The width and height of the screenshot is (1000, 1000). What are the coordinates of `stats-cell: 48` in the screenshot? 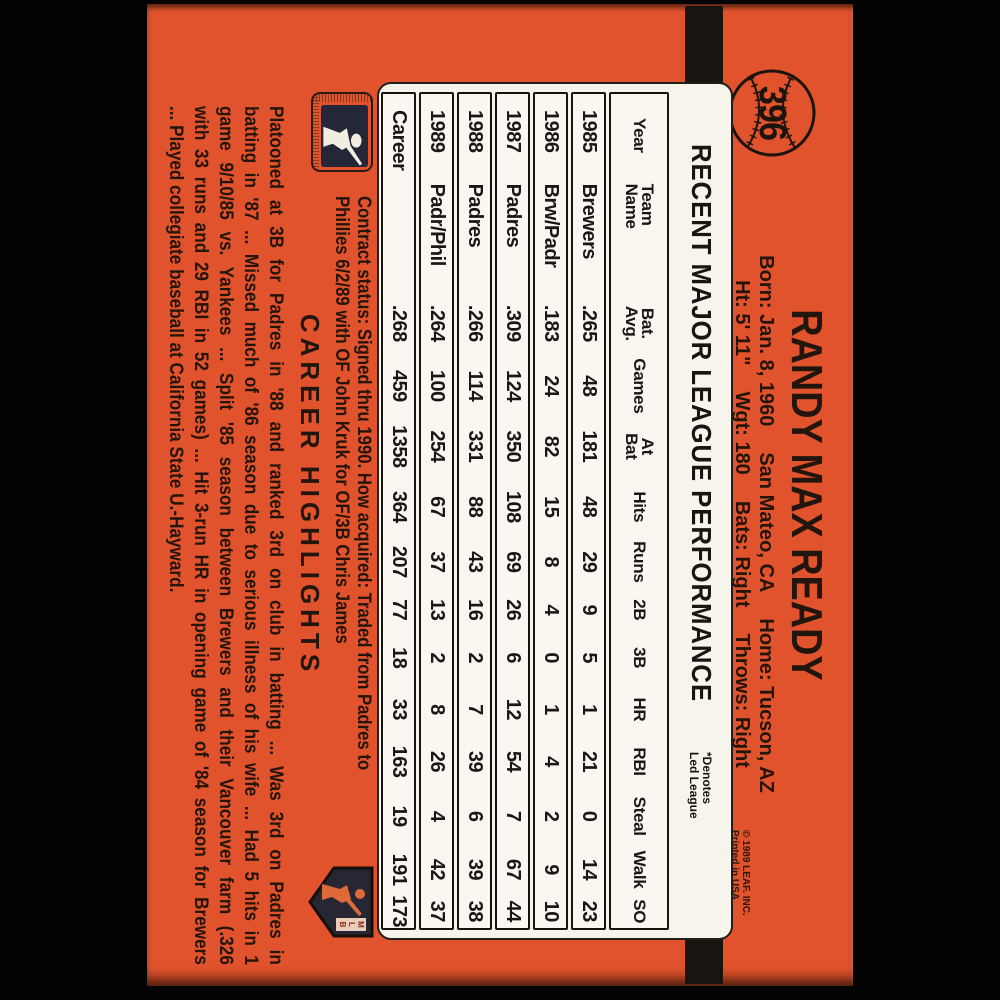 It's located at (589, 386).